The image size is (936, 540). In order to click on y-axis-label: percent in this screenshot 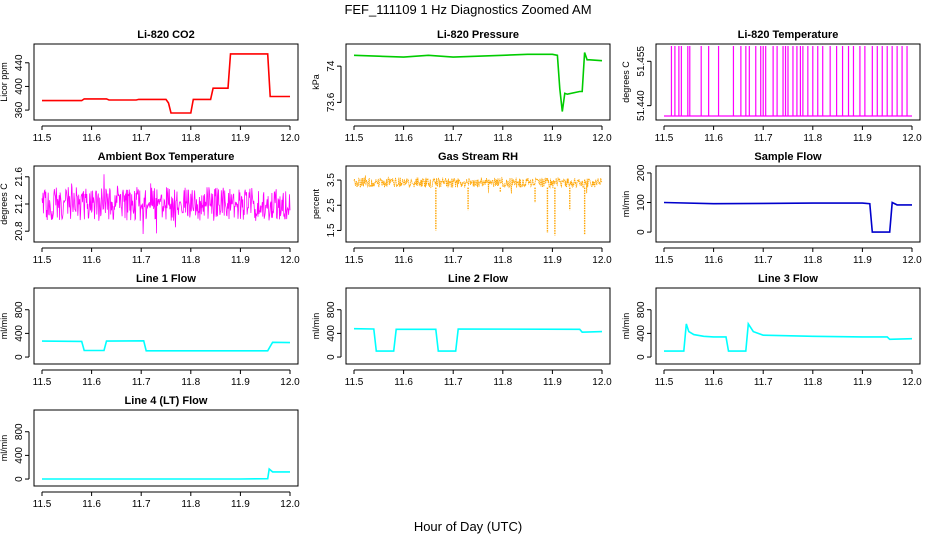, I will do `click(316, 203)`.